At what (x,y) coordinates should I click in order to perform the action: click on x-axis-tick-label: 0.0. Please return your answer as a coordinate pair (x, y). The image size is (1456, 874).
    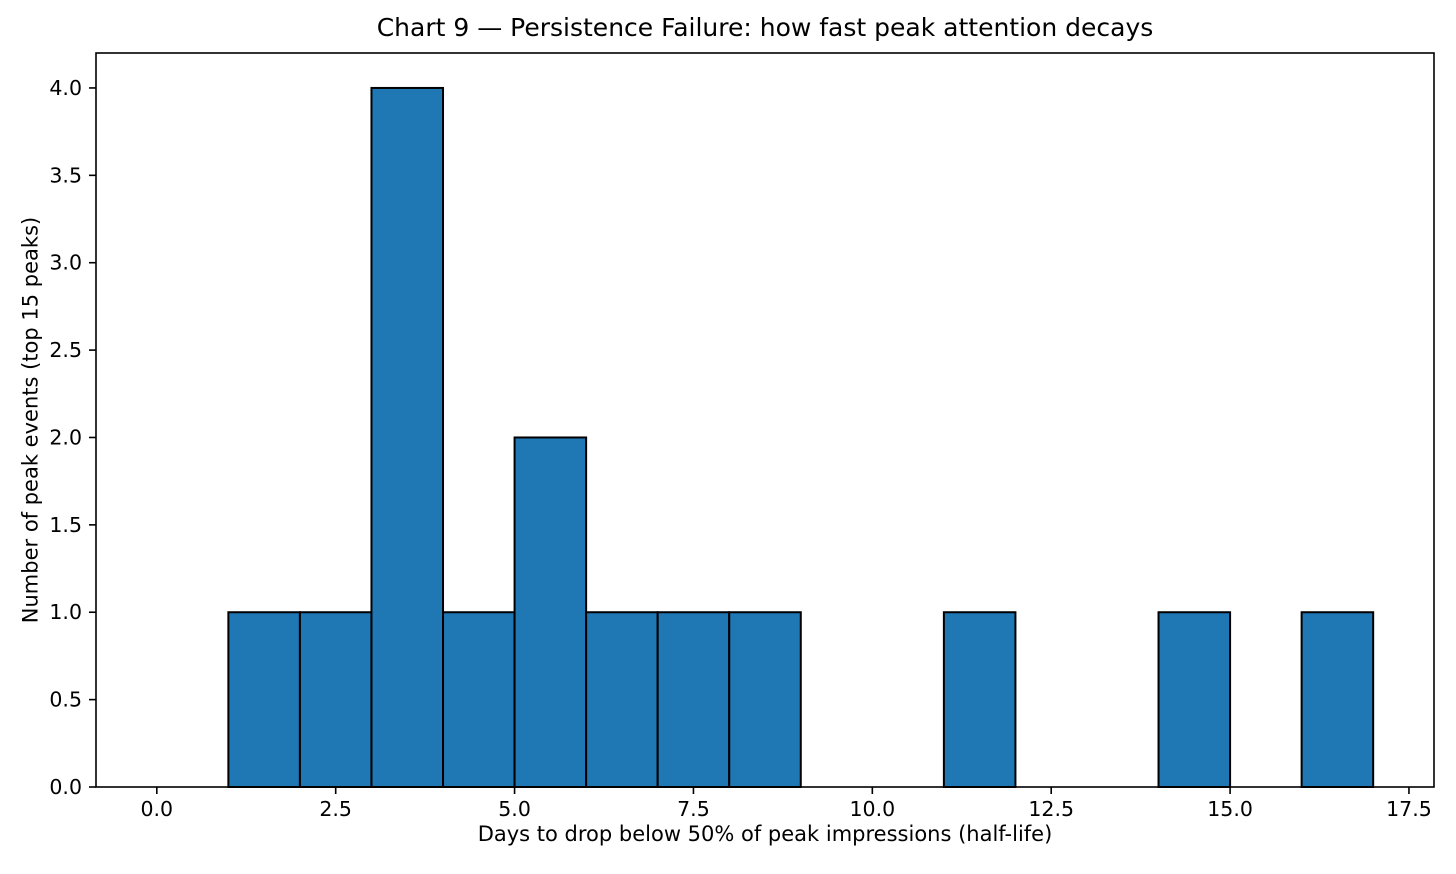
    Looking at the image, I should click on (157, 809).